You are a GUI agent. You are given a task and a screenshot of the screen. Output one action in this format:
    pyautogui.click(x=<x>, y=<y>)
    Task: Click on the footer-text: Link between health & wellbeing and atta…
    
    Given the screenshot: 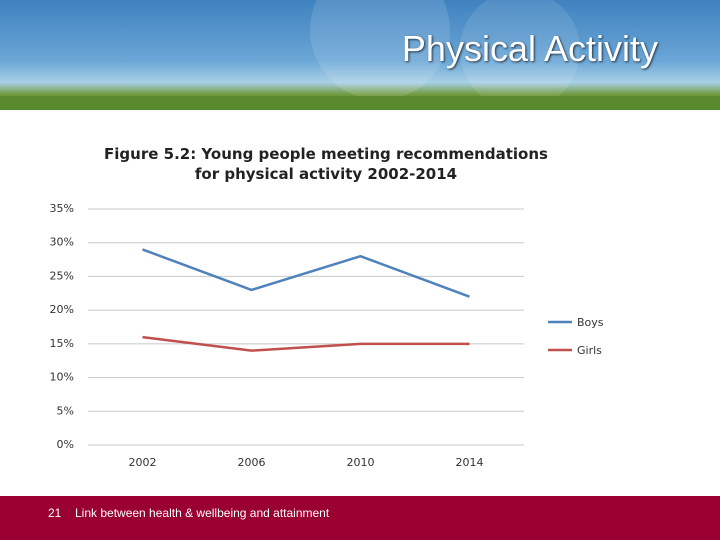 What is the action you would take?
    pyautogui.click(x=202, y=513)
    